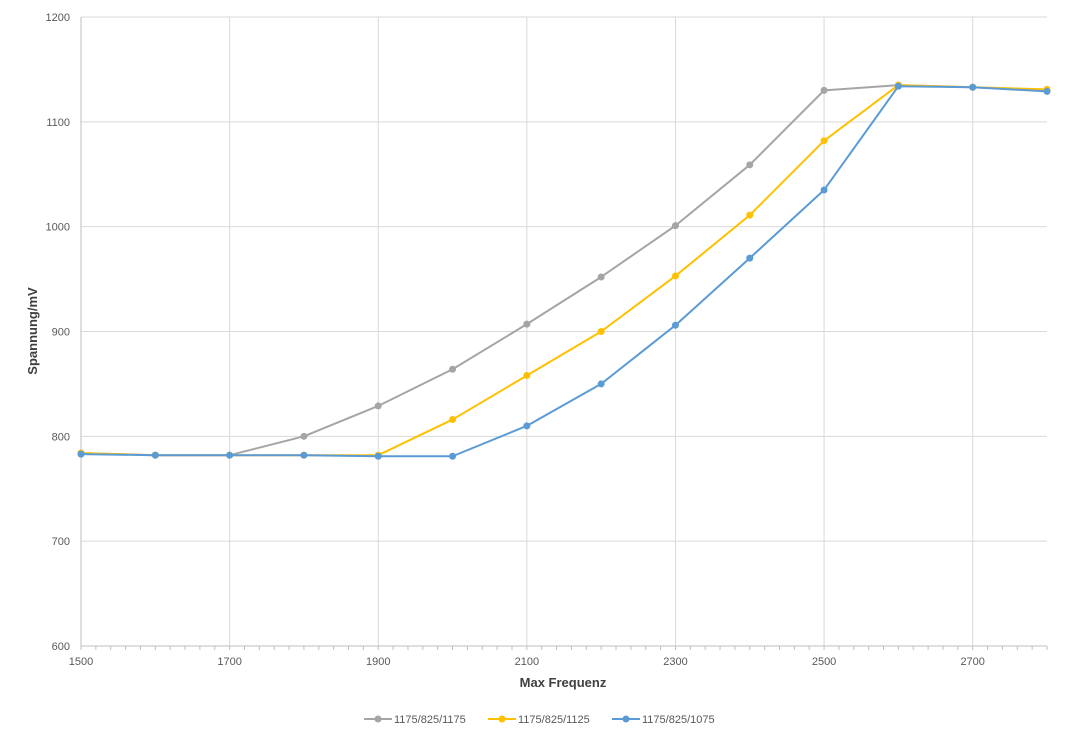 The height and width of the screenshot is (736, 1076). What do you see at coordinates (32, 331) in the screenshot?
I see `y-axis-title: Spannung/mV` at bounding box center [32, 331].